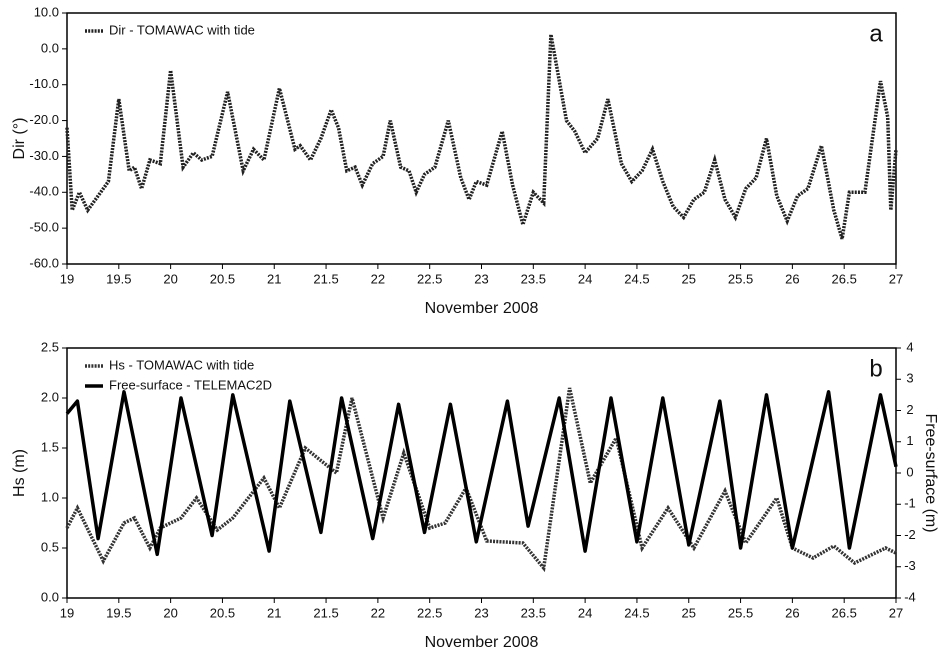 Image resolution: width=939 pixels, height=656 pixels. Describe the element at coordinates (44, 191) in the screenshot. I see `y-tick-label: -40.0` at that location.